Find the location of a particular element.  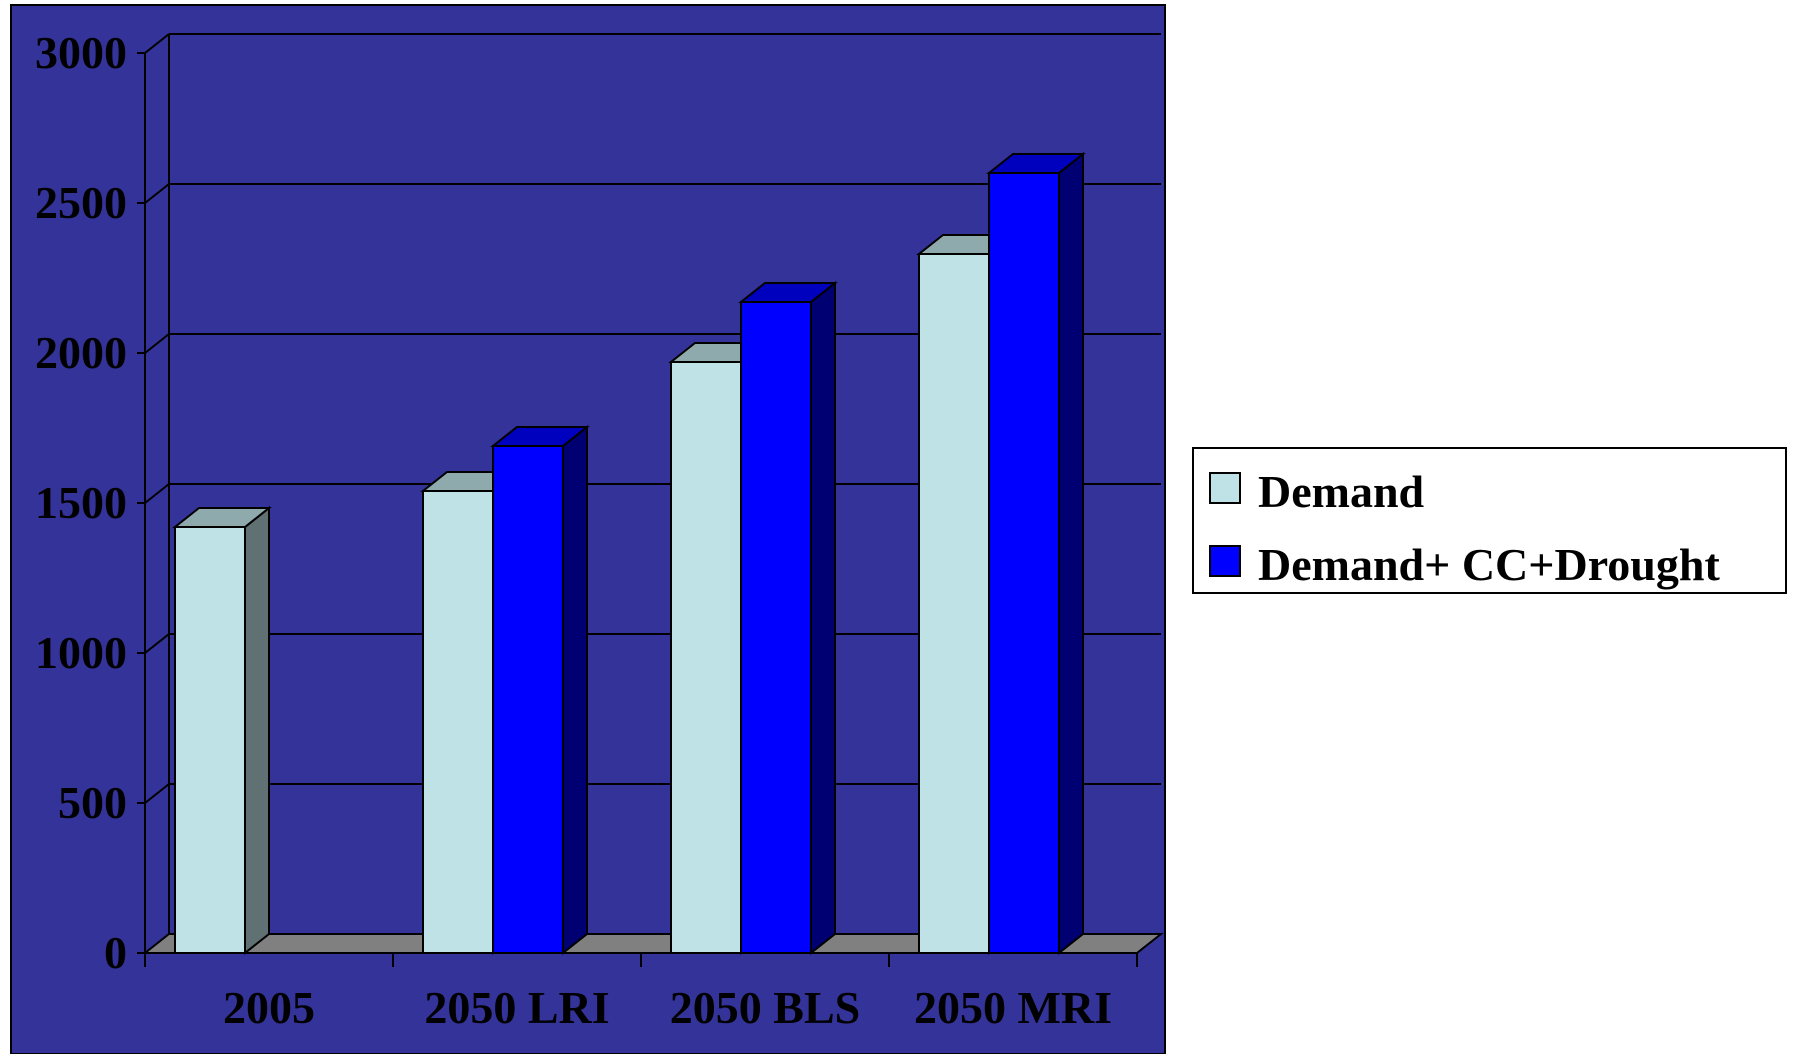

y-tick-label: 500 is located at coordinates (92, 802).